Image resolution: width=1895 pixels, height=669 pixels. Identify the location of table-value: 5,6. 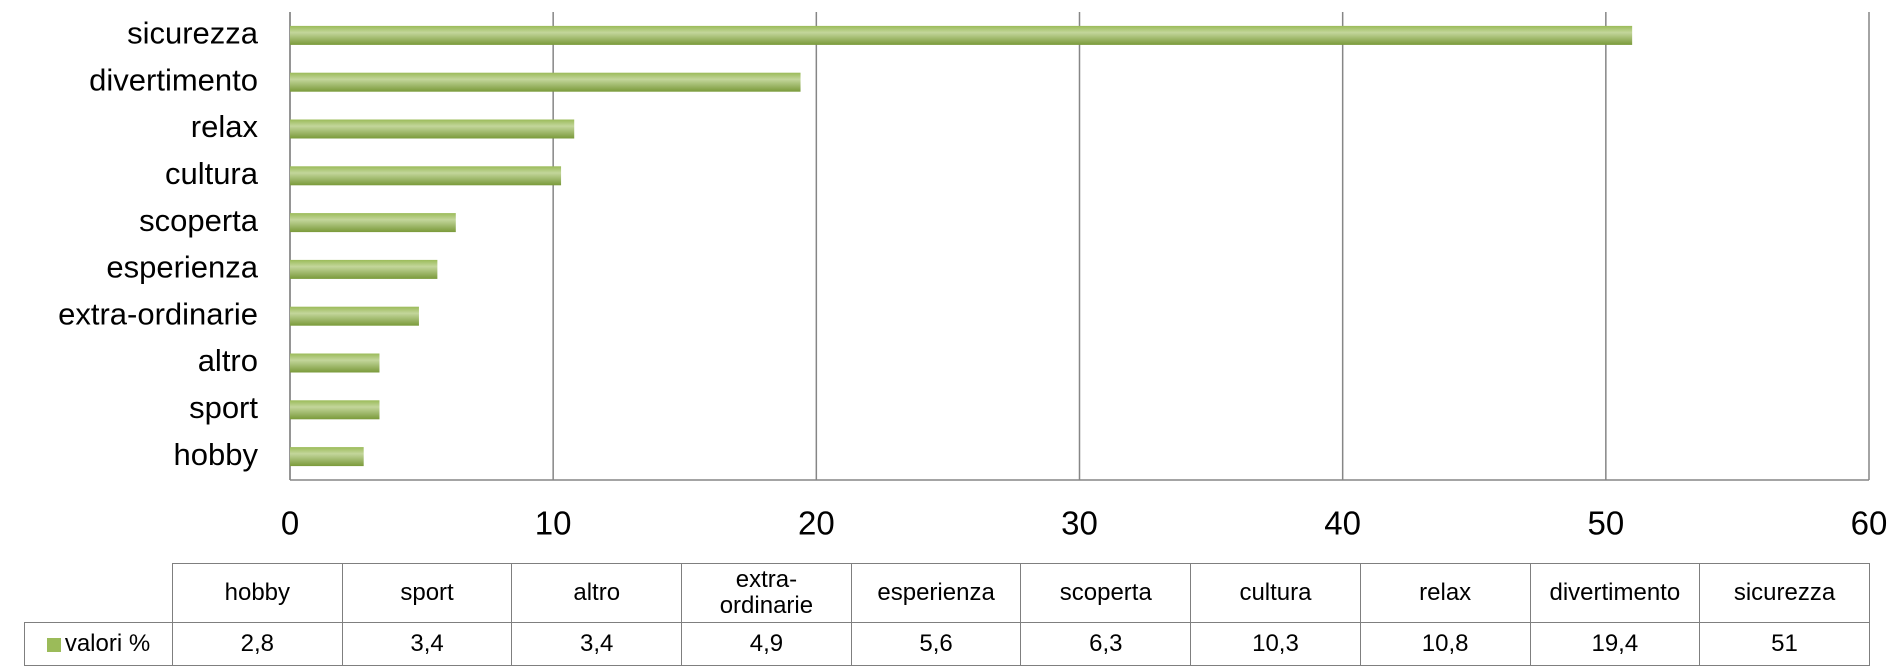
(936, 644).